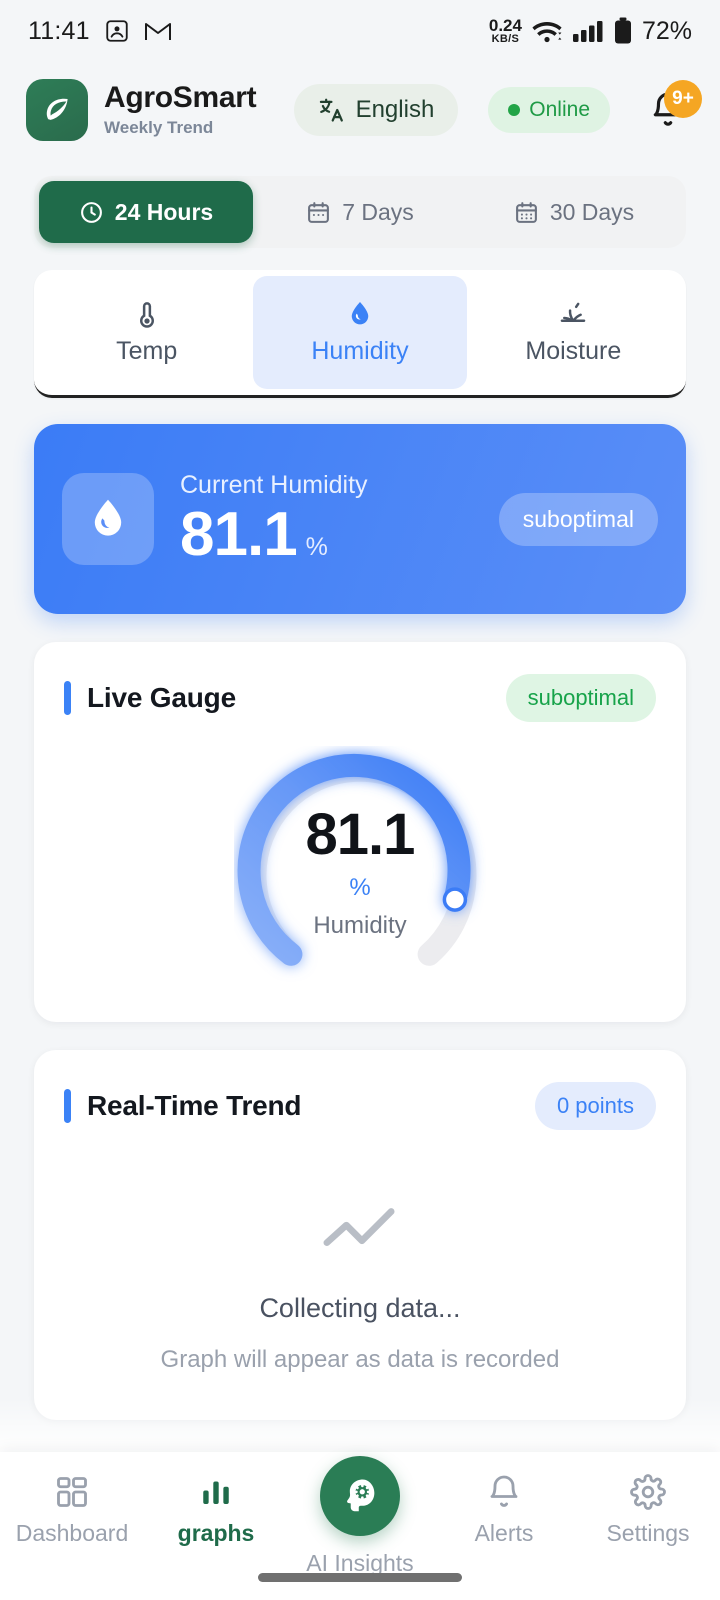 The height and width of the screenshot is (1600, 720). I want to click on tab-moisture: Moisture, so click(573, 332).